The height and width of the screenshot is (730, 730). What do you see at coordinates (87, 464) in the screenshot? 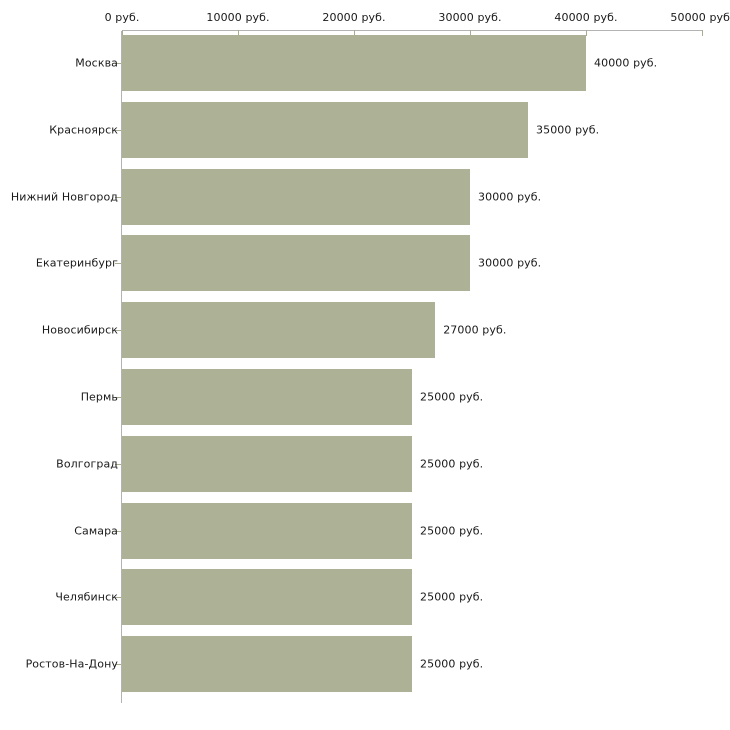
I see `y-axis-category-label: Волгоград` at bounding box center [87, 464].